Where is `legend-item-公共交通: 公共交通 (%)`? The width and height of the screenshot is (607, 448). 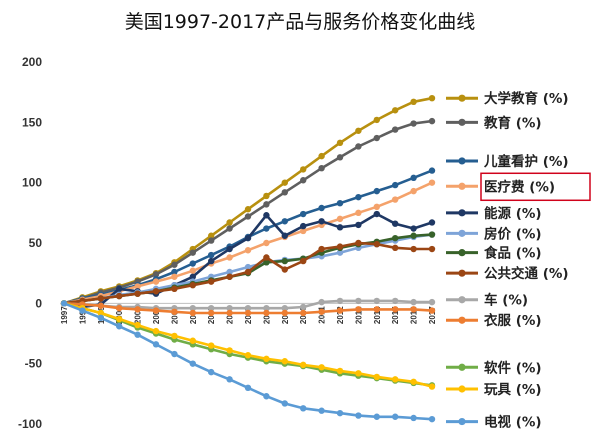
legend-item-公共交通: 公共交通 (%) is located at coordinates (507, 273).